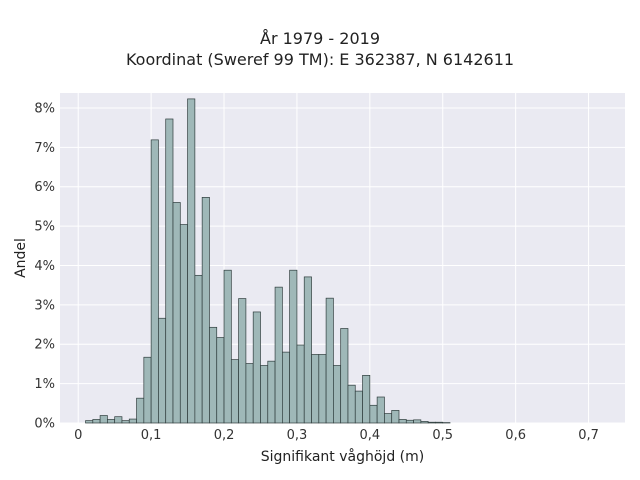 This screenshot has height=480, width=640. Describe the element at coordinates (342, 456) in the screenshot. I see `x-axis-label: Signifikant våghöjd (m)` at that location.